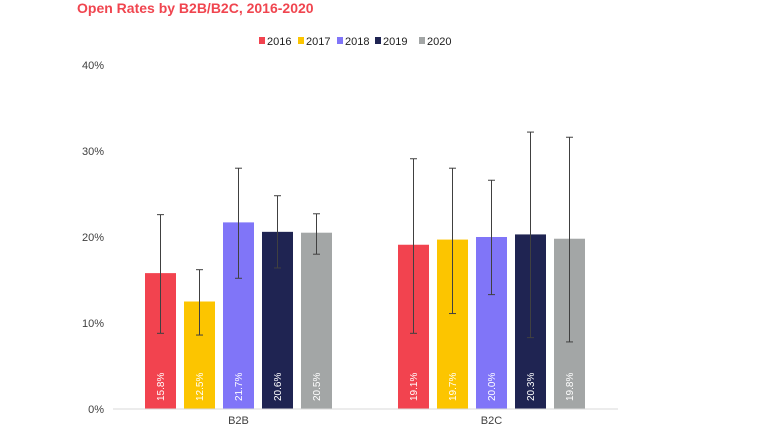 This screenshot has width=760, height=430. What do you see at coordinates (492, 387) in the screenshot?
I see `data-label: 20.0%` at bounding box center [492, 387].